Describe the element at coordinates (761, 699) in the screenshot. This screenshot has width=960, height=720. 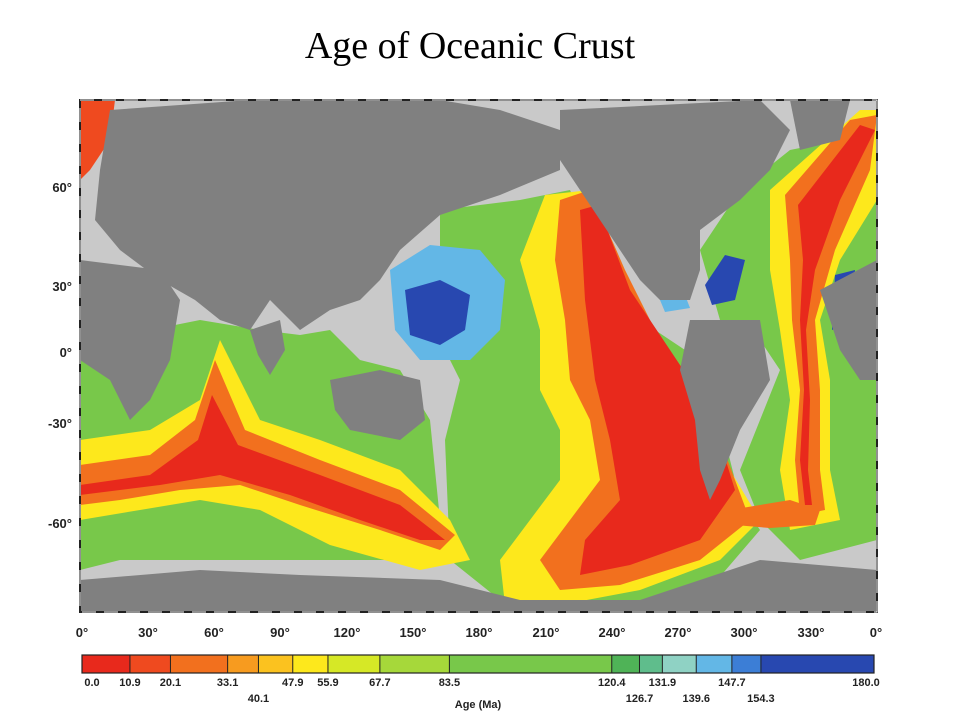
I see `colorbar-label-bottom-3: 154.3` at that location.